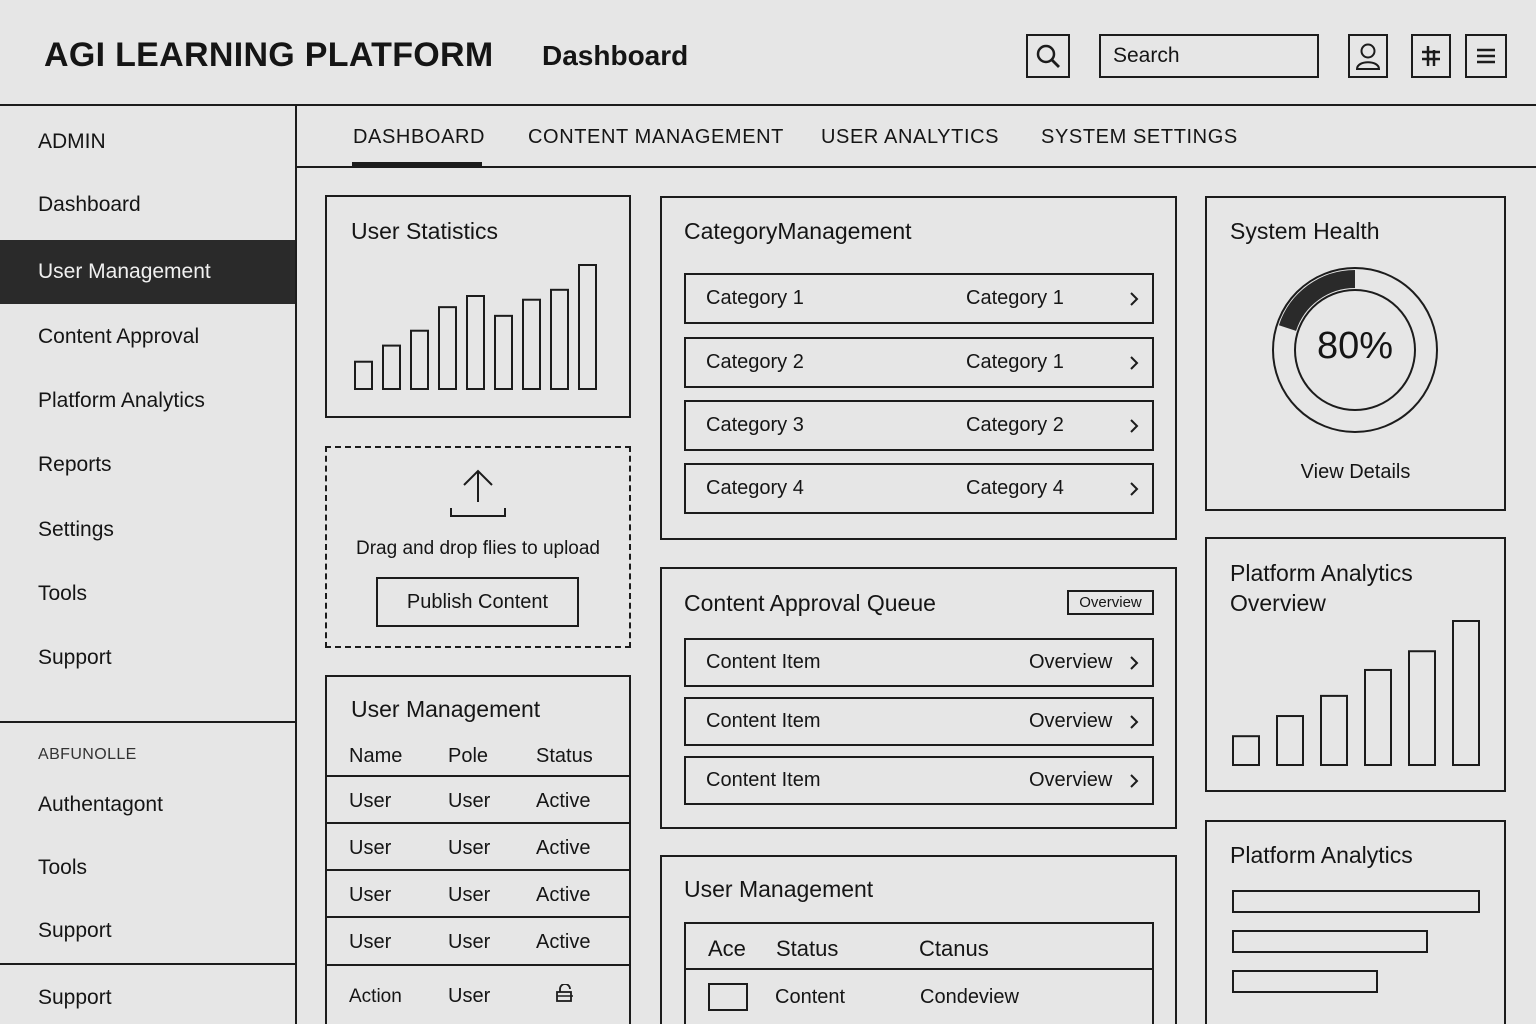  I want to click on column-header-ctanus: Ctanus, so click(954, 948).